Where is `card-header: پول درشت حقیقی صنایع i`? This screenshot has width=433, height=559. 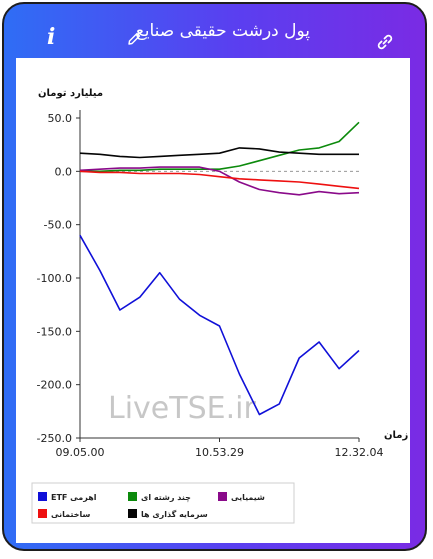
card-header: پول درشت حقیقی صنایع i is located at coordinates (214, 31).